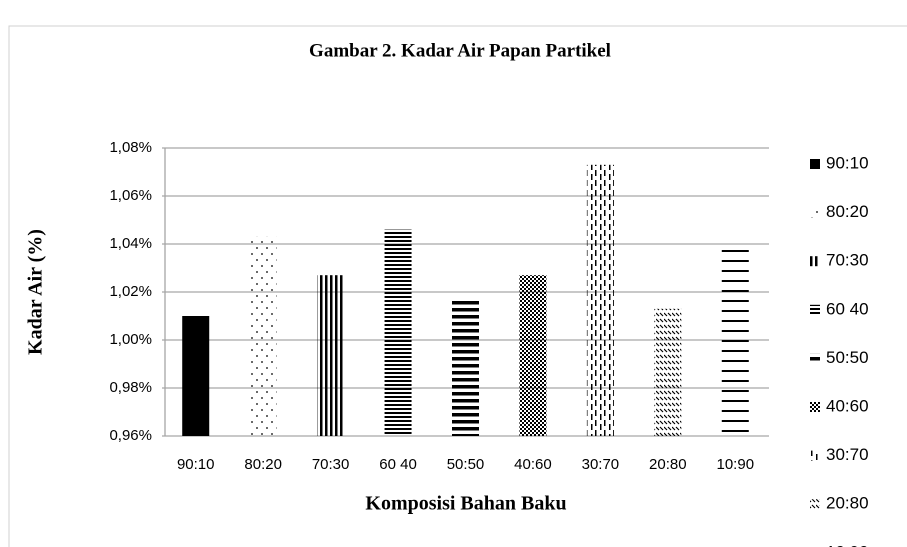 This screenshot has width=907, height=547. What do you see at coordinates (130, 339) in the screenshot?
I see `y-tick-label: 1,00%` at bounding box center [130, 339].